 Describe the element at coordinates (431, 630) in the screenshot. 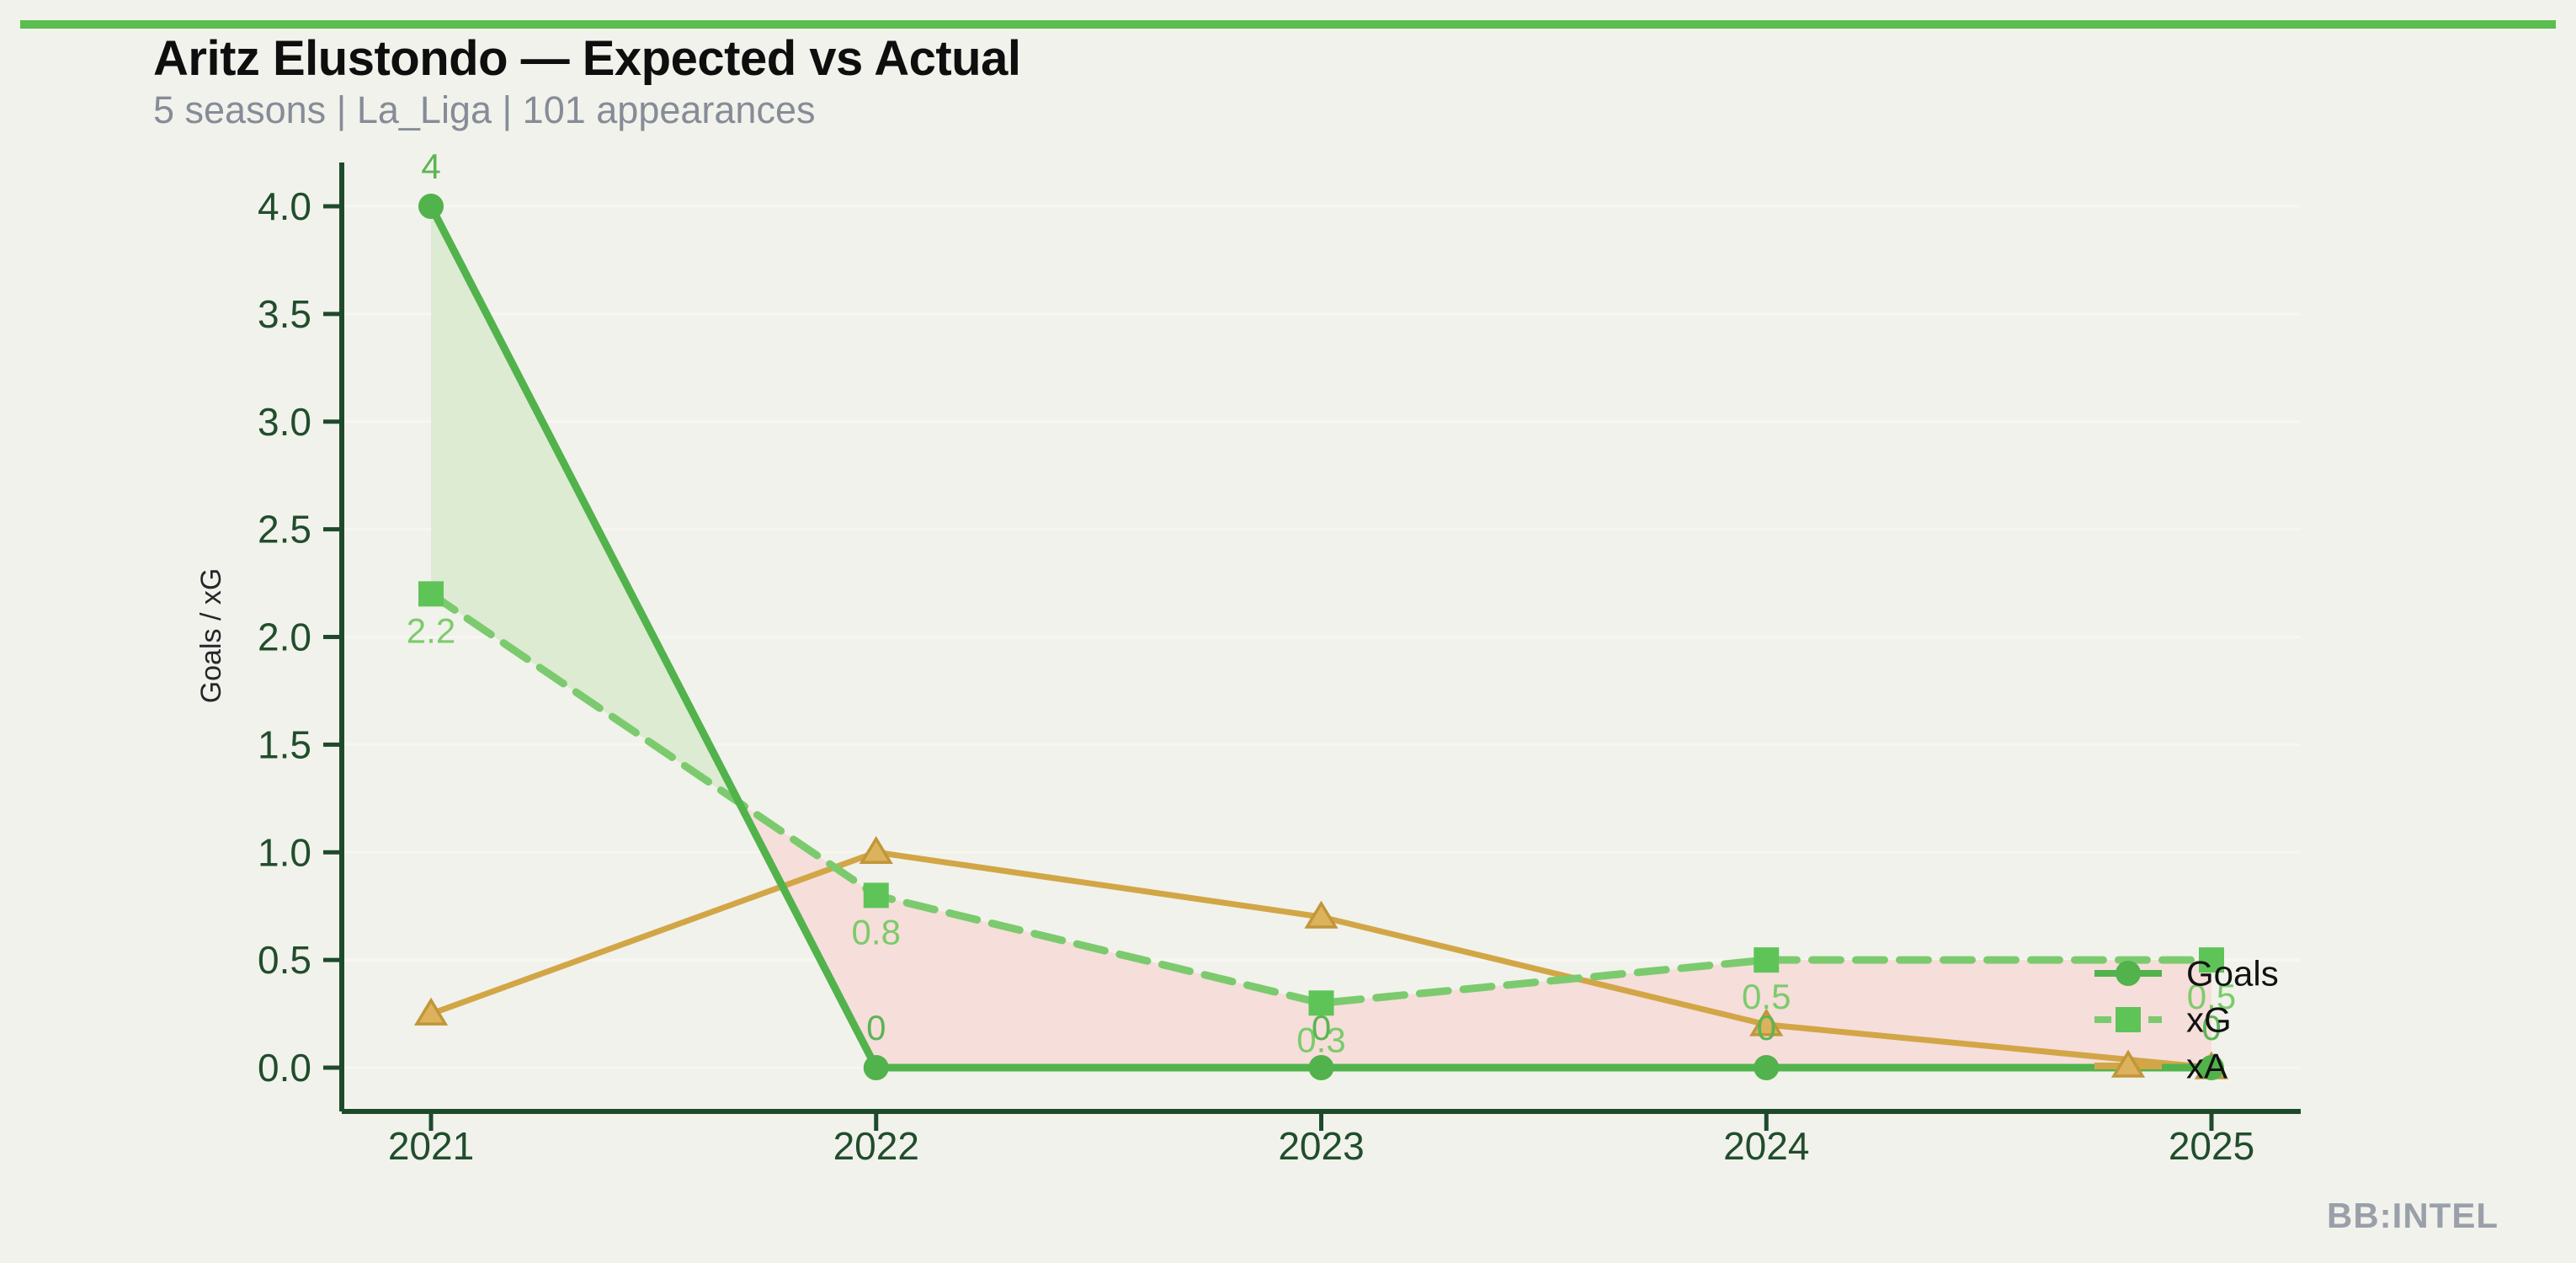

I see `xg-data-label: 2.2` at that location.